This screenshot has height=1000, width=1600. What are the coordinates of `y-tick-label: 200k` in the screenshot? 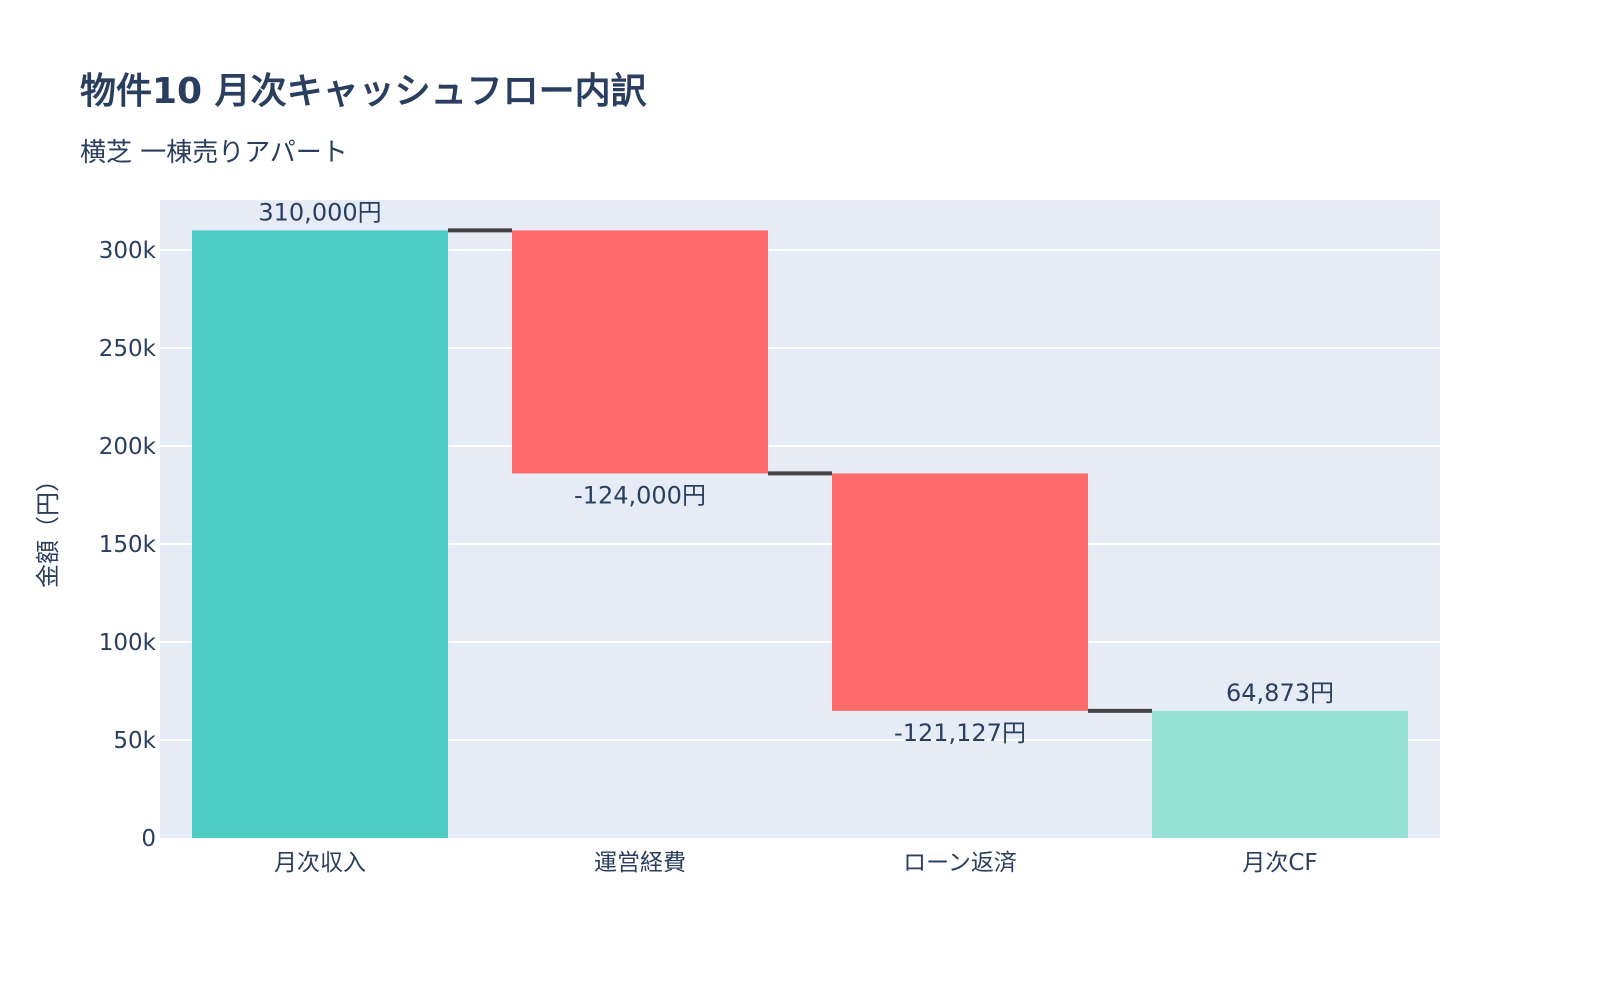 It's located at (128, 447).